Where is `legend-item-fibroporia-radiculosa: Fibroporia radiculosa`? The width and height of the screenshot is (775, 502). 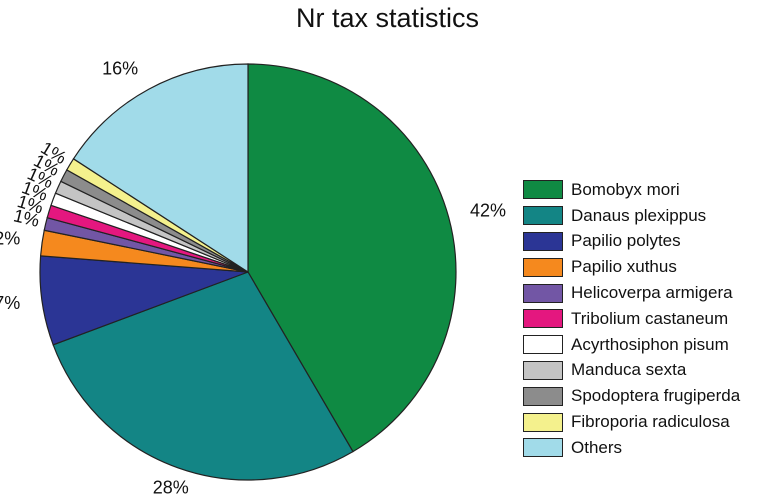 legend-item-fibroporia-radiculosa: Fibroporia radiculosa is located at coordinates (631, 422).